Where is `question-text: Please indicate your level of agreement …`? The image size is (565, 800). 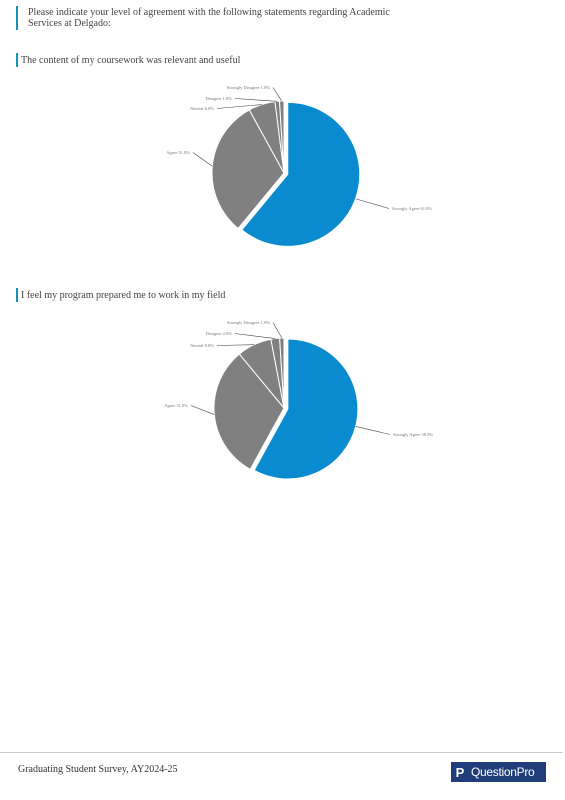
question-text: Please indicate your level of agreement … is located at coordinates (209, 18).